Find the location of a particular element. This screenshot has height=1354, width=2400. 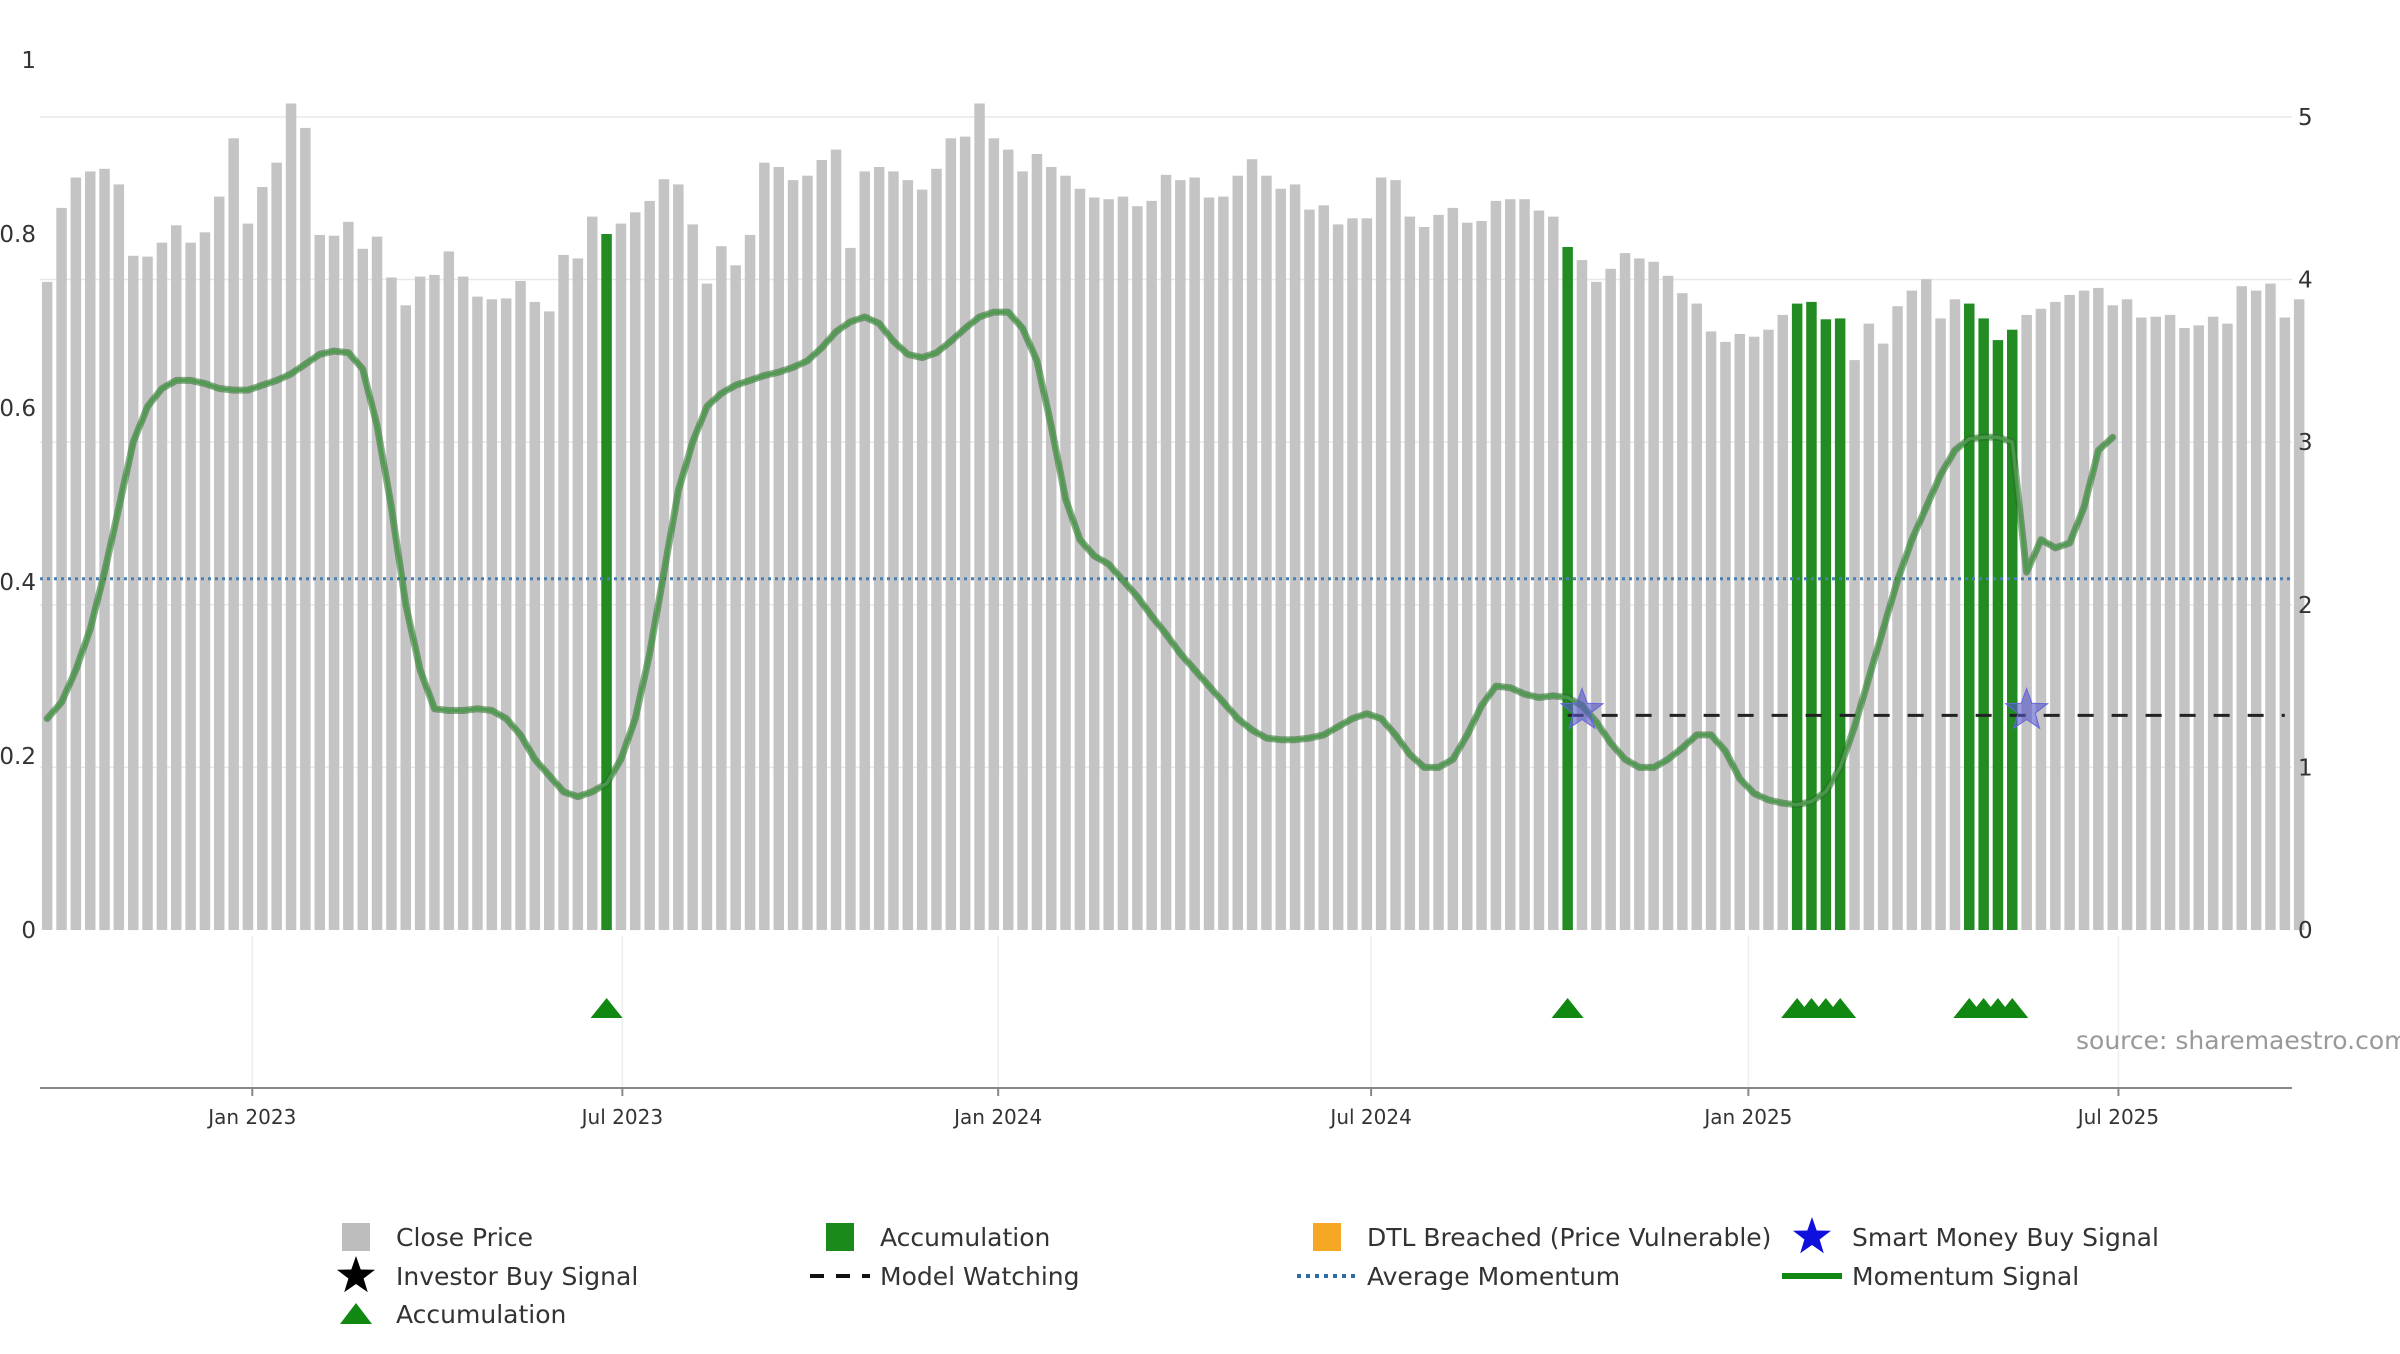

x-axis-tick-label: Jan 2025 is located at coordinates (1747, 1117).